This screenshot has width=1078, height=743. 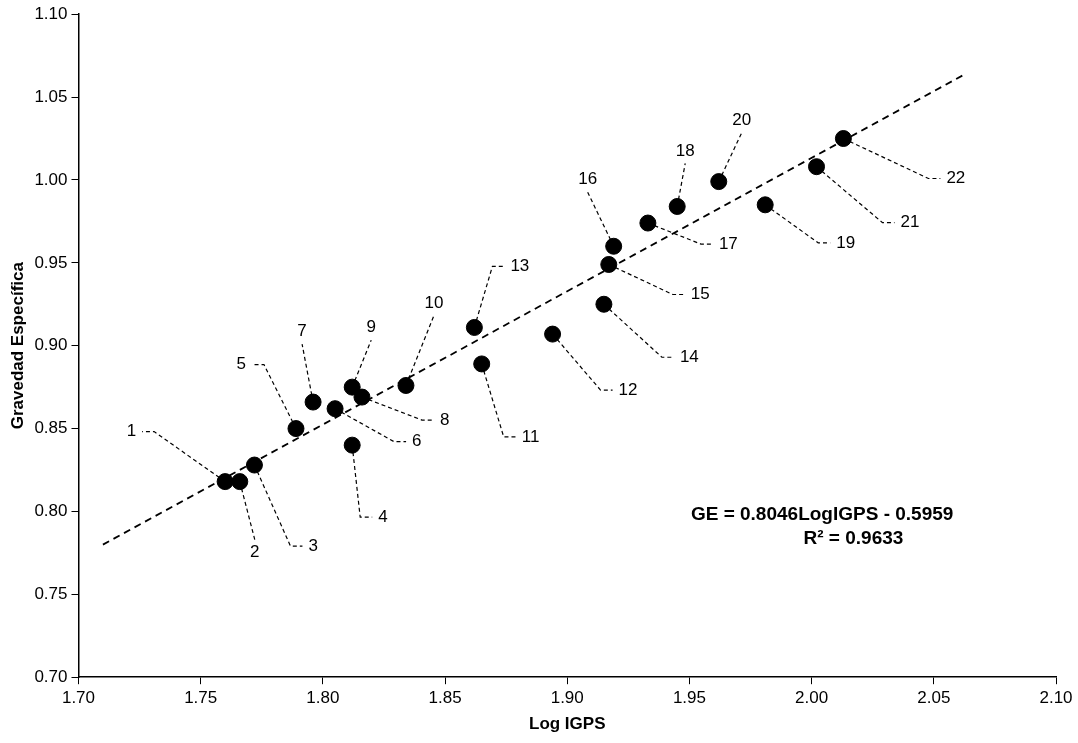 What do you see at coordinates (728, 243) in the screenshot?
I see `annotation: 17` at bounding box center [728, 243].